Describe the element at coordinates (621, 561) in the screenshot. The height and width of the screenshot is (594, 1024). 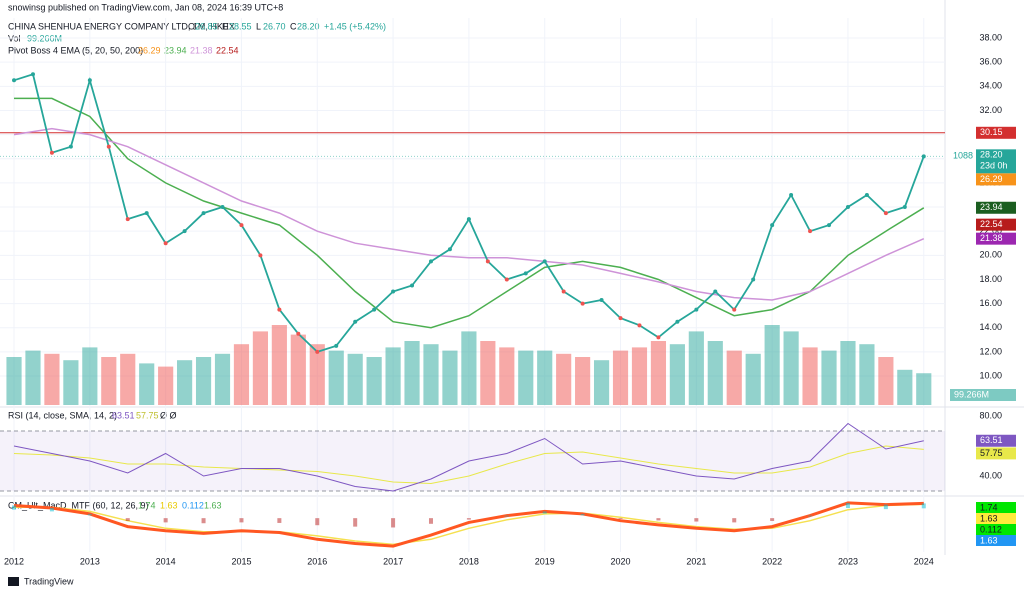
I see `x-tick-label: 2020` at that location.